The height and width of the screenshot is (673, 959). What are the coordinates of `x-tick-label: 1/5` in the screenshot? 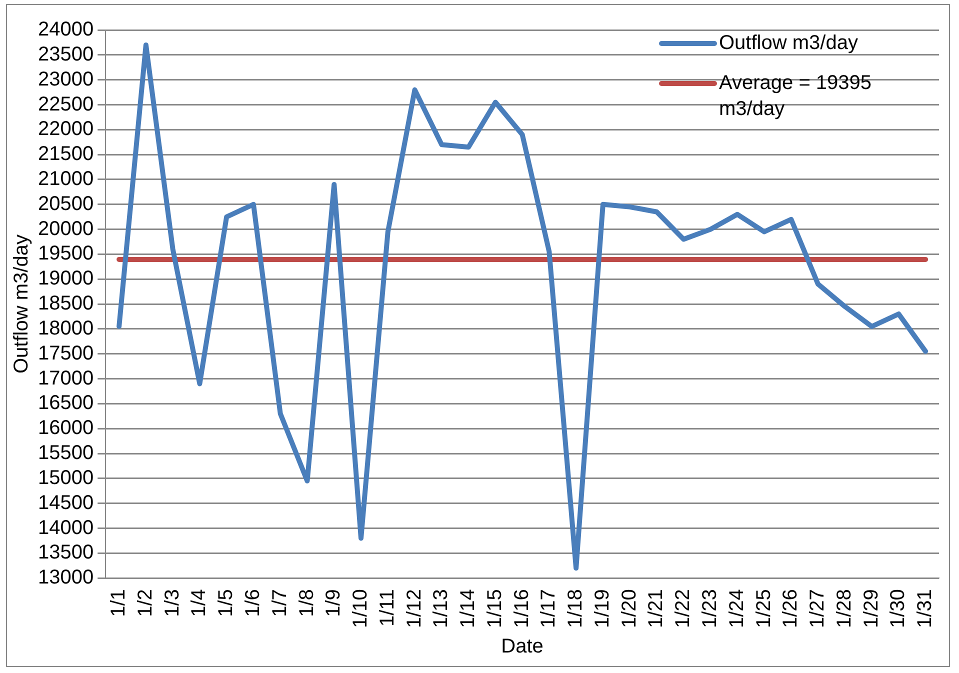 It's located at (226, 603).